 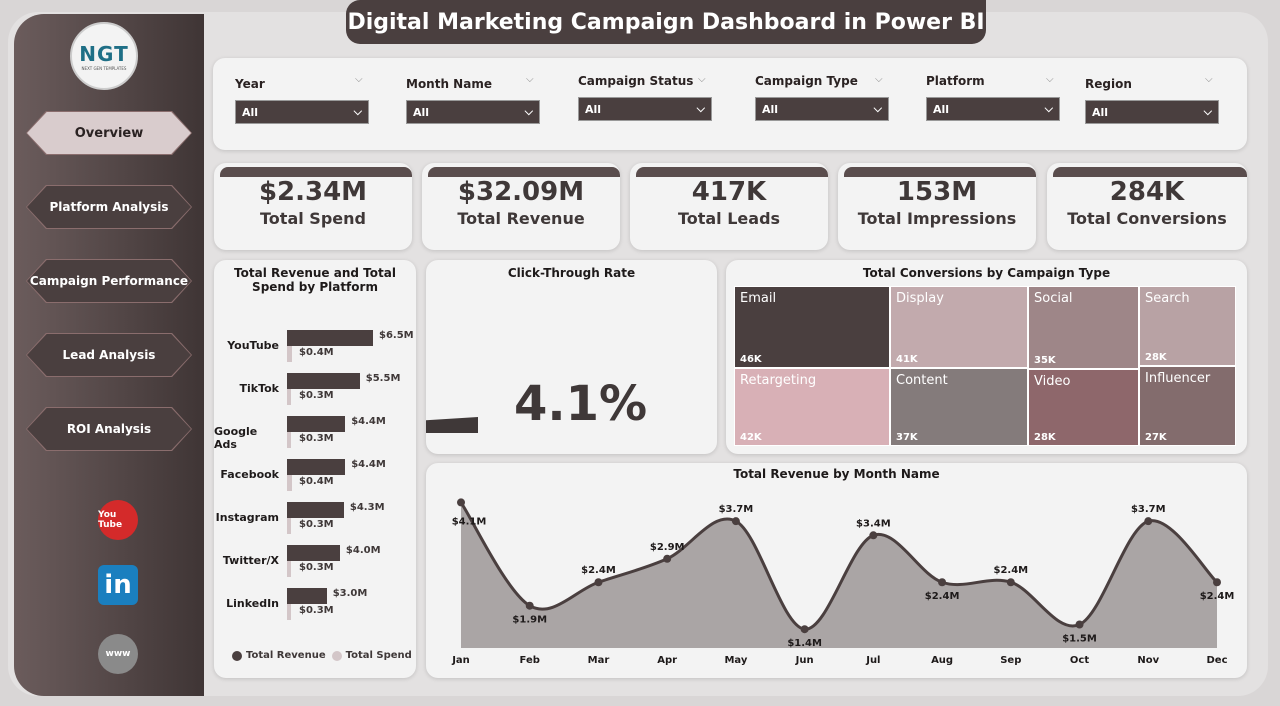 What do you see at coordinates (1167, 298) in the screenshot?
I see `treemap-tile-name: Search` at bounding box center [1167, 298].